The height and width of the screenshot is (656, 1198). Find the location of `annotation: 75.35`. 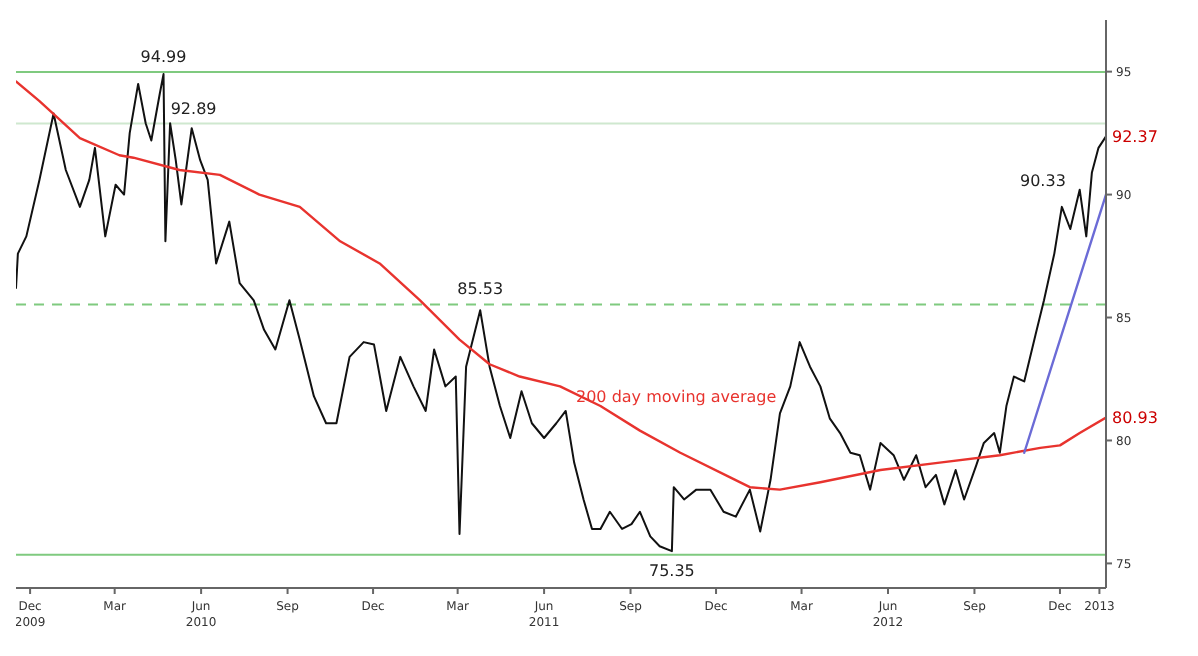

annotation: 75.35 is located at coordinates (671, 571).